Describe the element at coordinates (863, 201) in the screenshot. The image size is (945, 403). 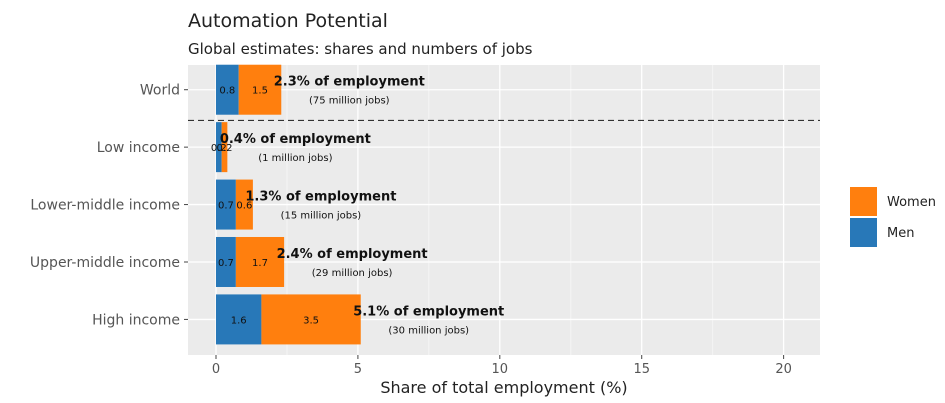
I see `legend-swatch-women` at that location.